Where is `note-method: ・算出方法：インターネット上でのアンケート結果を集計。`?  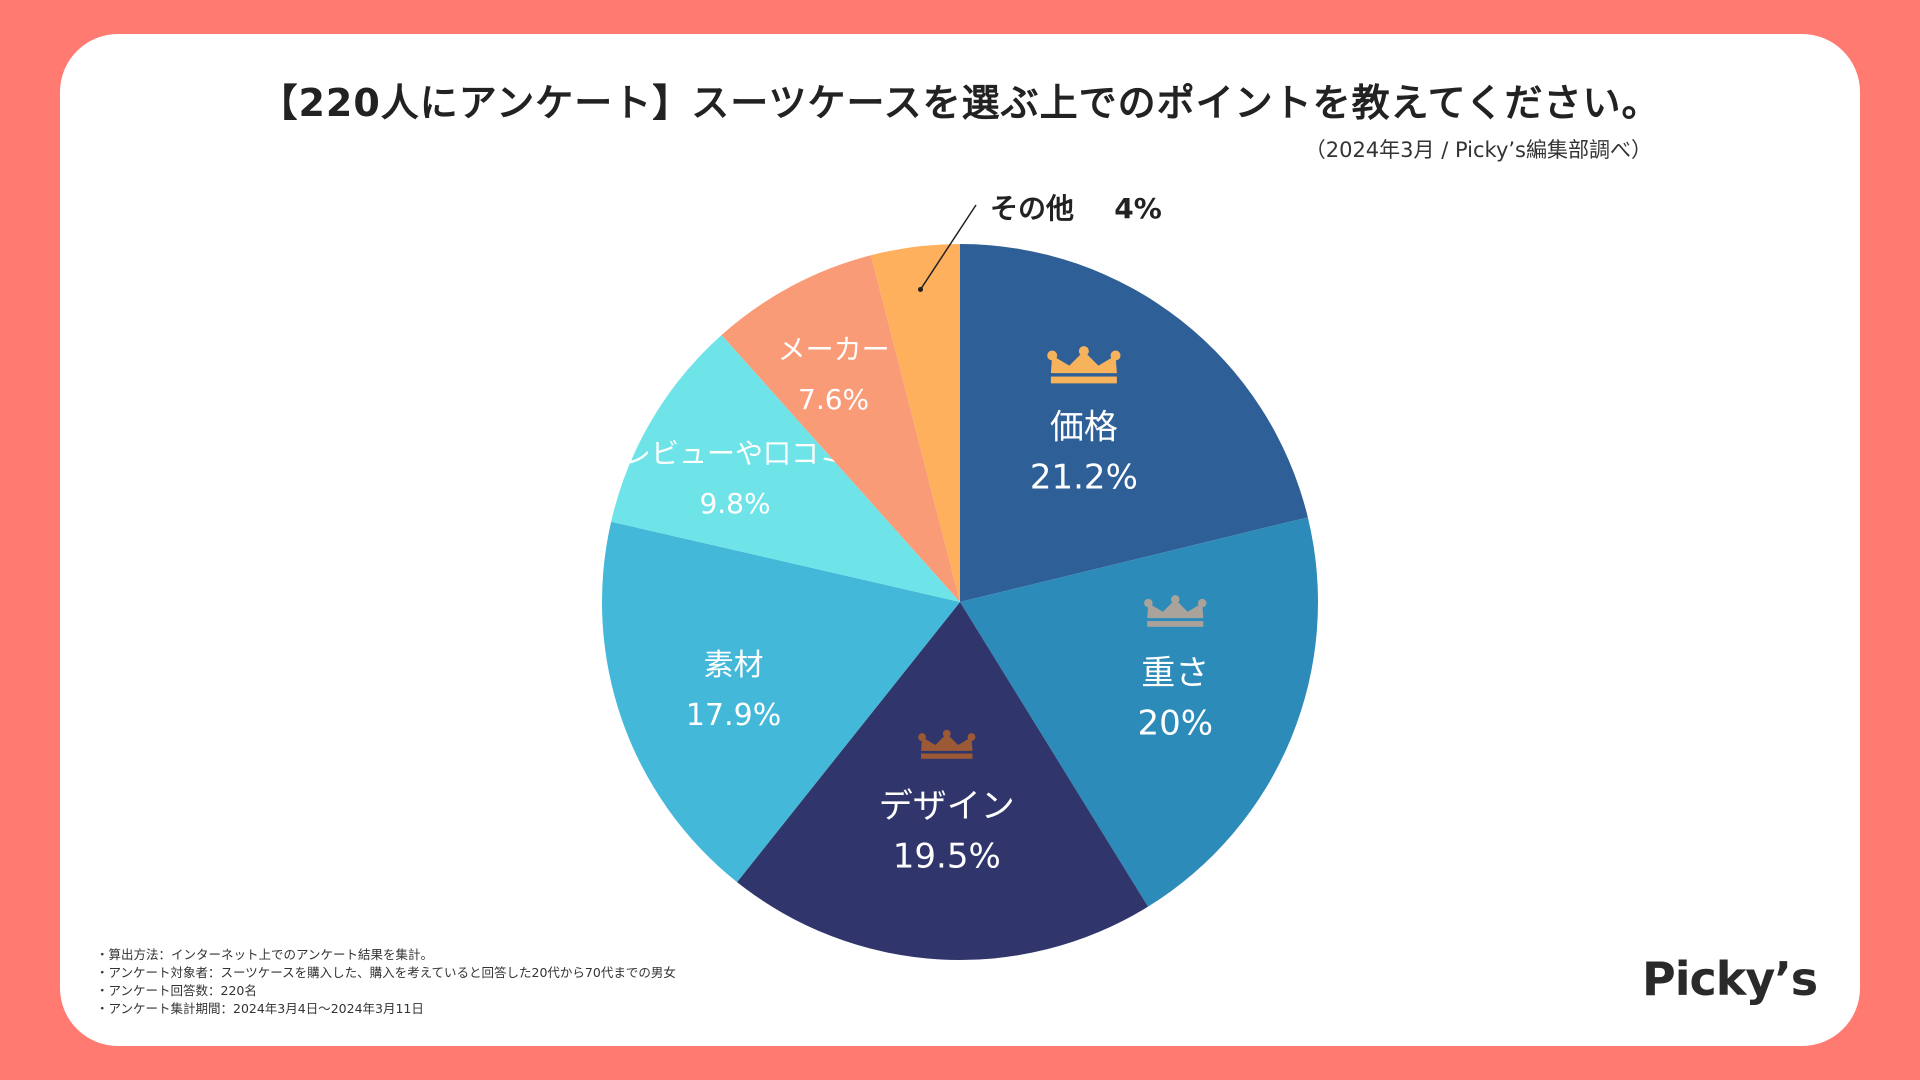 note-method: ・算出方法：インターネット上でのアンケート結果を集計。 is located at coordinates (265, 954).